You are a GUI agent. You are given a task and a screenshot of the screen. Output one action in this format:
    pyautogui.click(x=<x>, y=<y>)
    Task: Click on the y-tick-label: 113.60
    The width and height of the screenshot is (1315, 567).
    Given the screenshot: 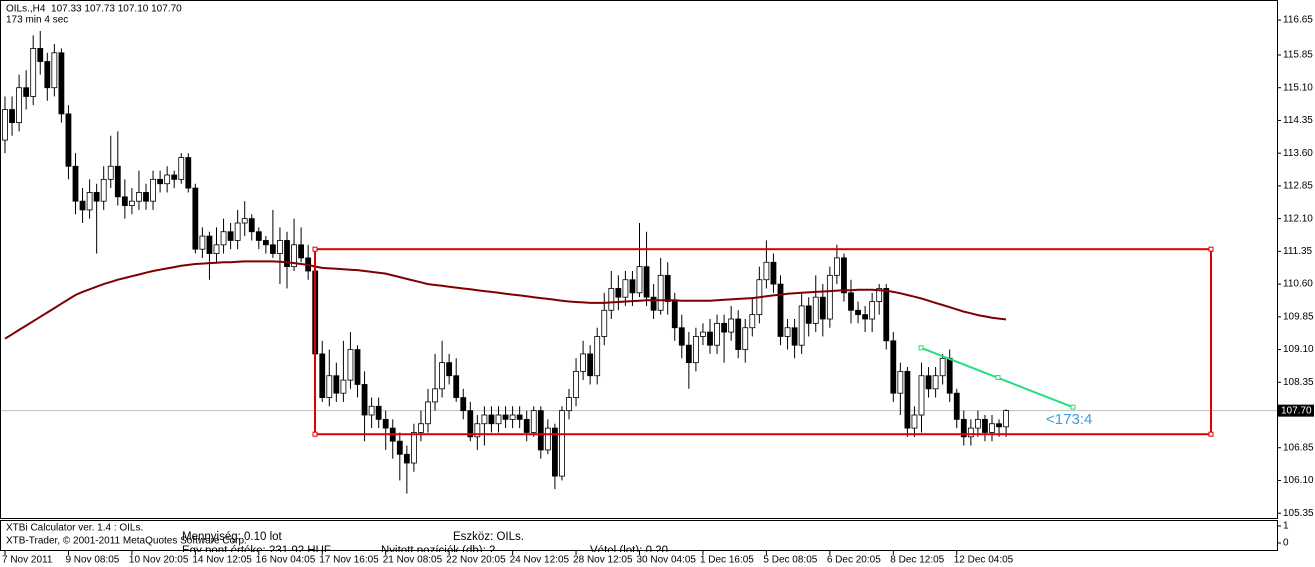 What is the action you would take?
    pyautogui.click(x=1298, y=153)
    